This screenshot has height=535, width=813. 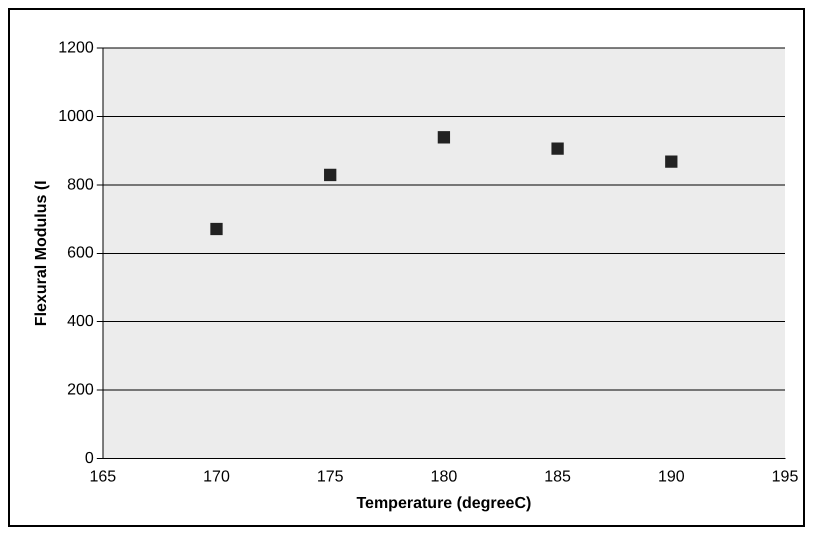 What do you see at coordinates (671, 477) in the screenshot?
I see `x-tick-label: 190` at bounding box center [671, 477].